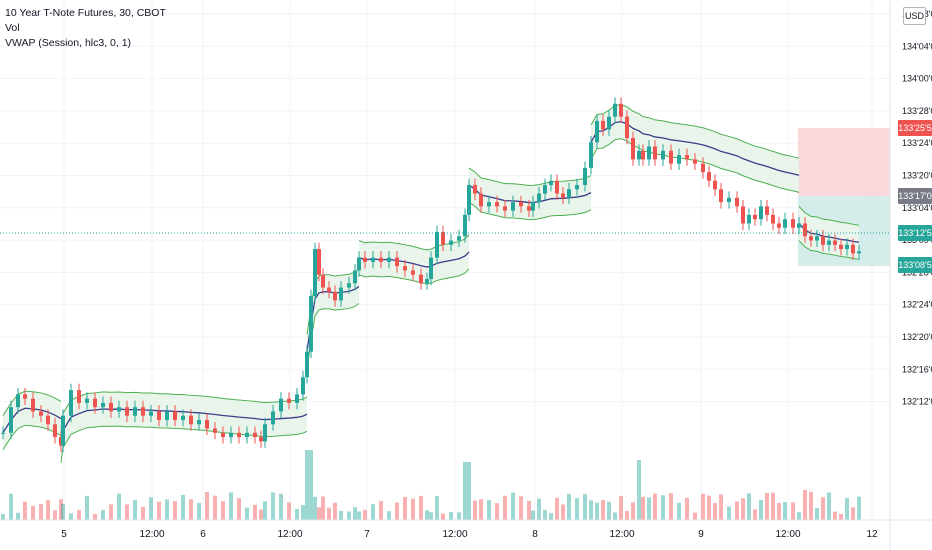 The height and width of the screenshot is (550, 932). I want to click on y-tick-label: 133'24'0, so click(917, 143).